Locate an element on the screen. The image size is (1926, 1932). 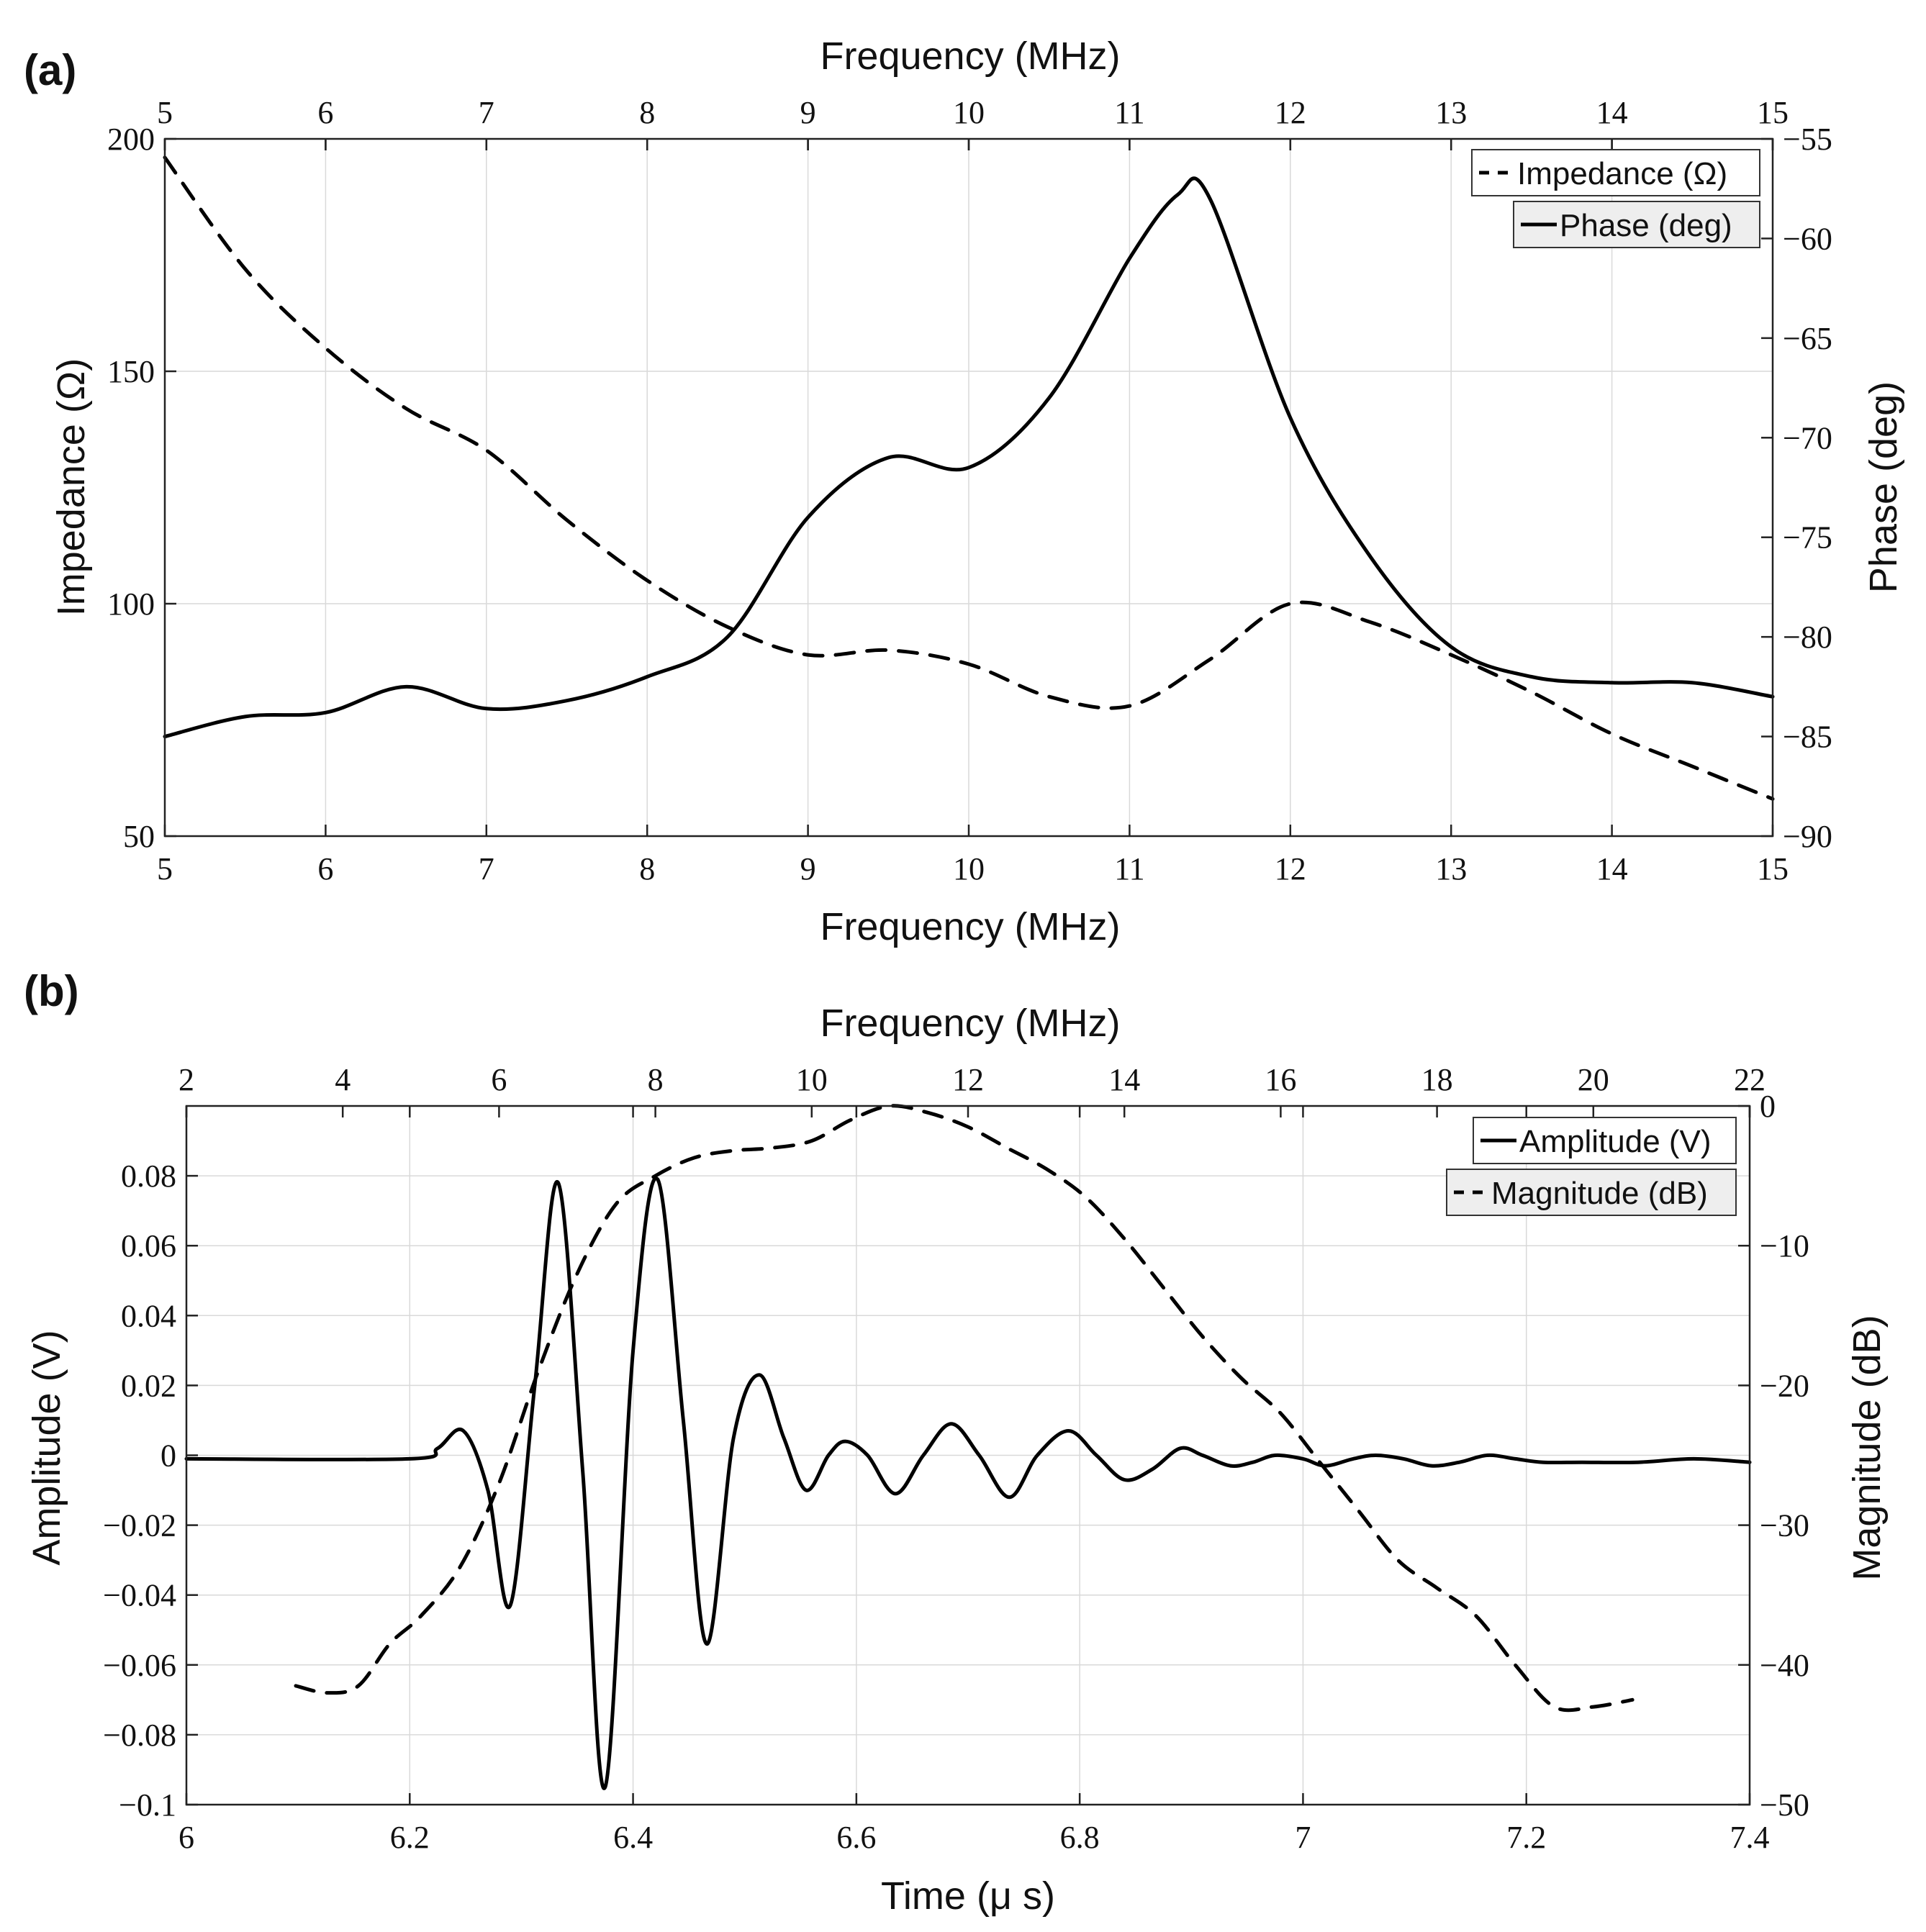
tick-label-y-left: 50 is located at coordinates (139, 836).